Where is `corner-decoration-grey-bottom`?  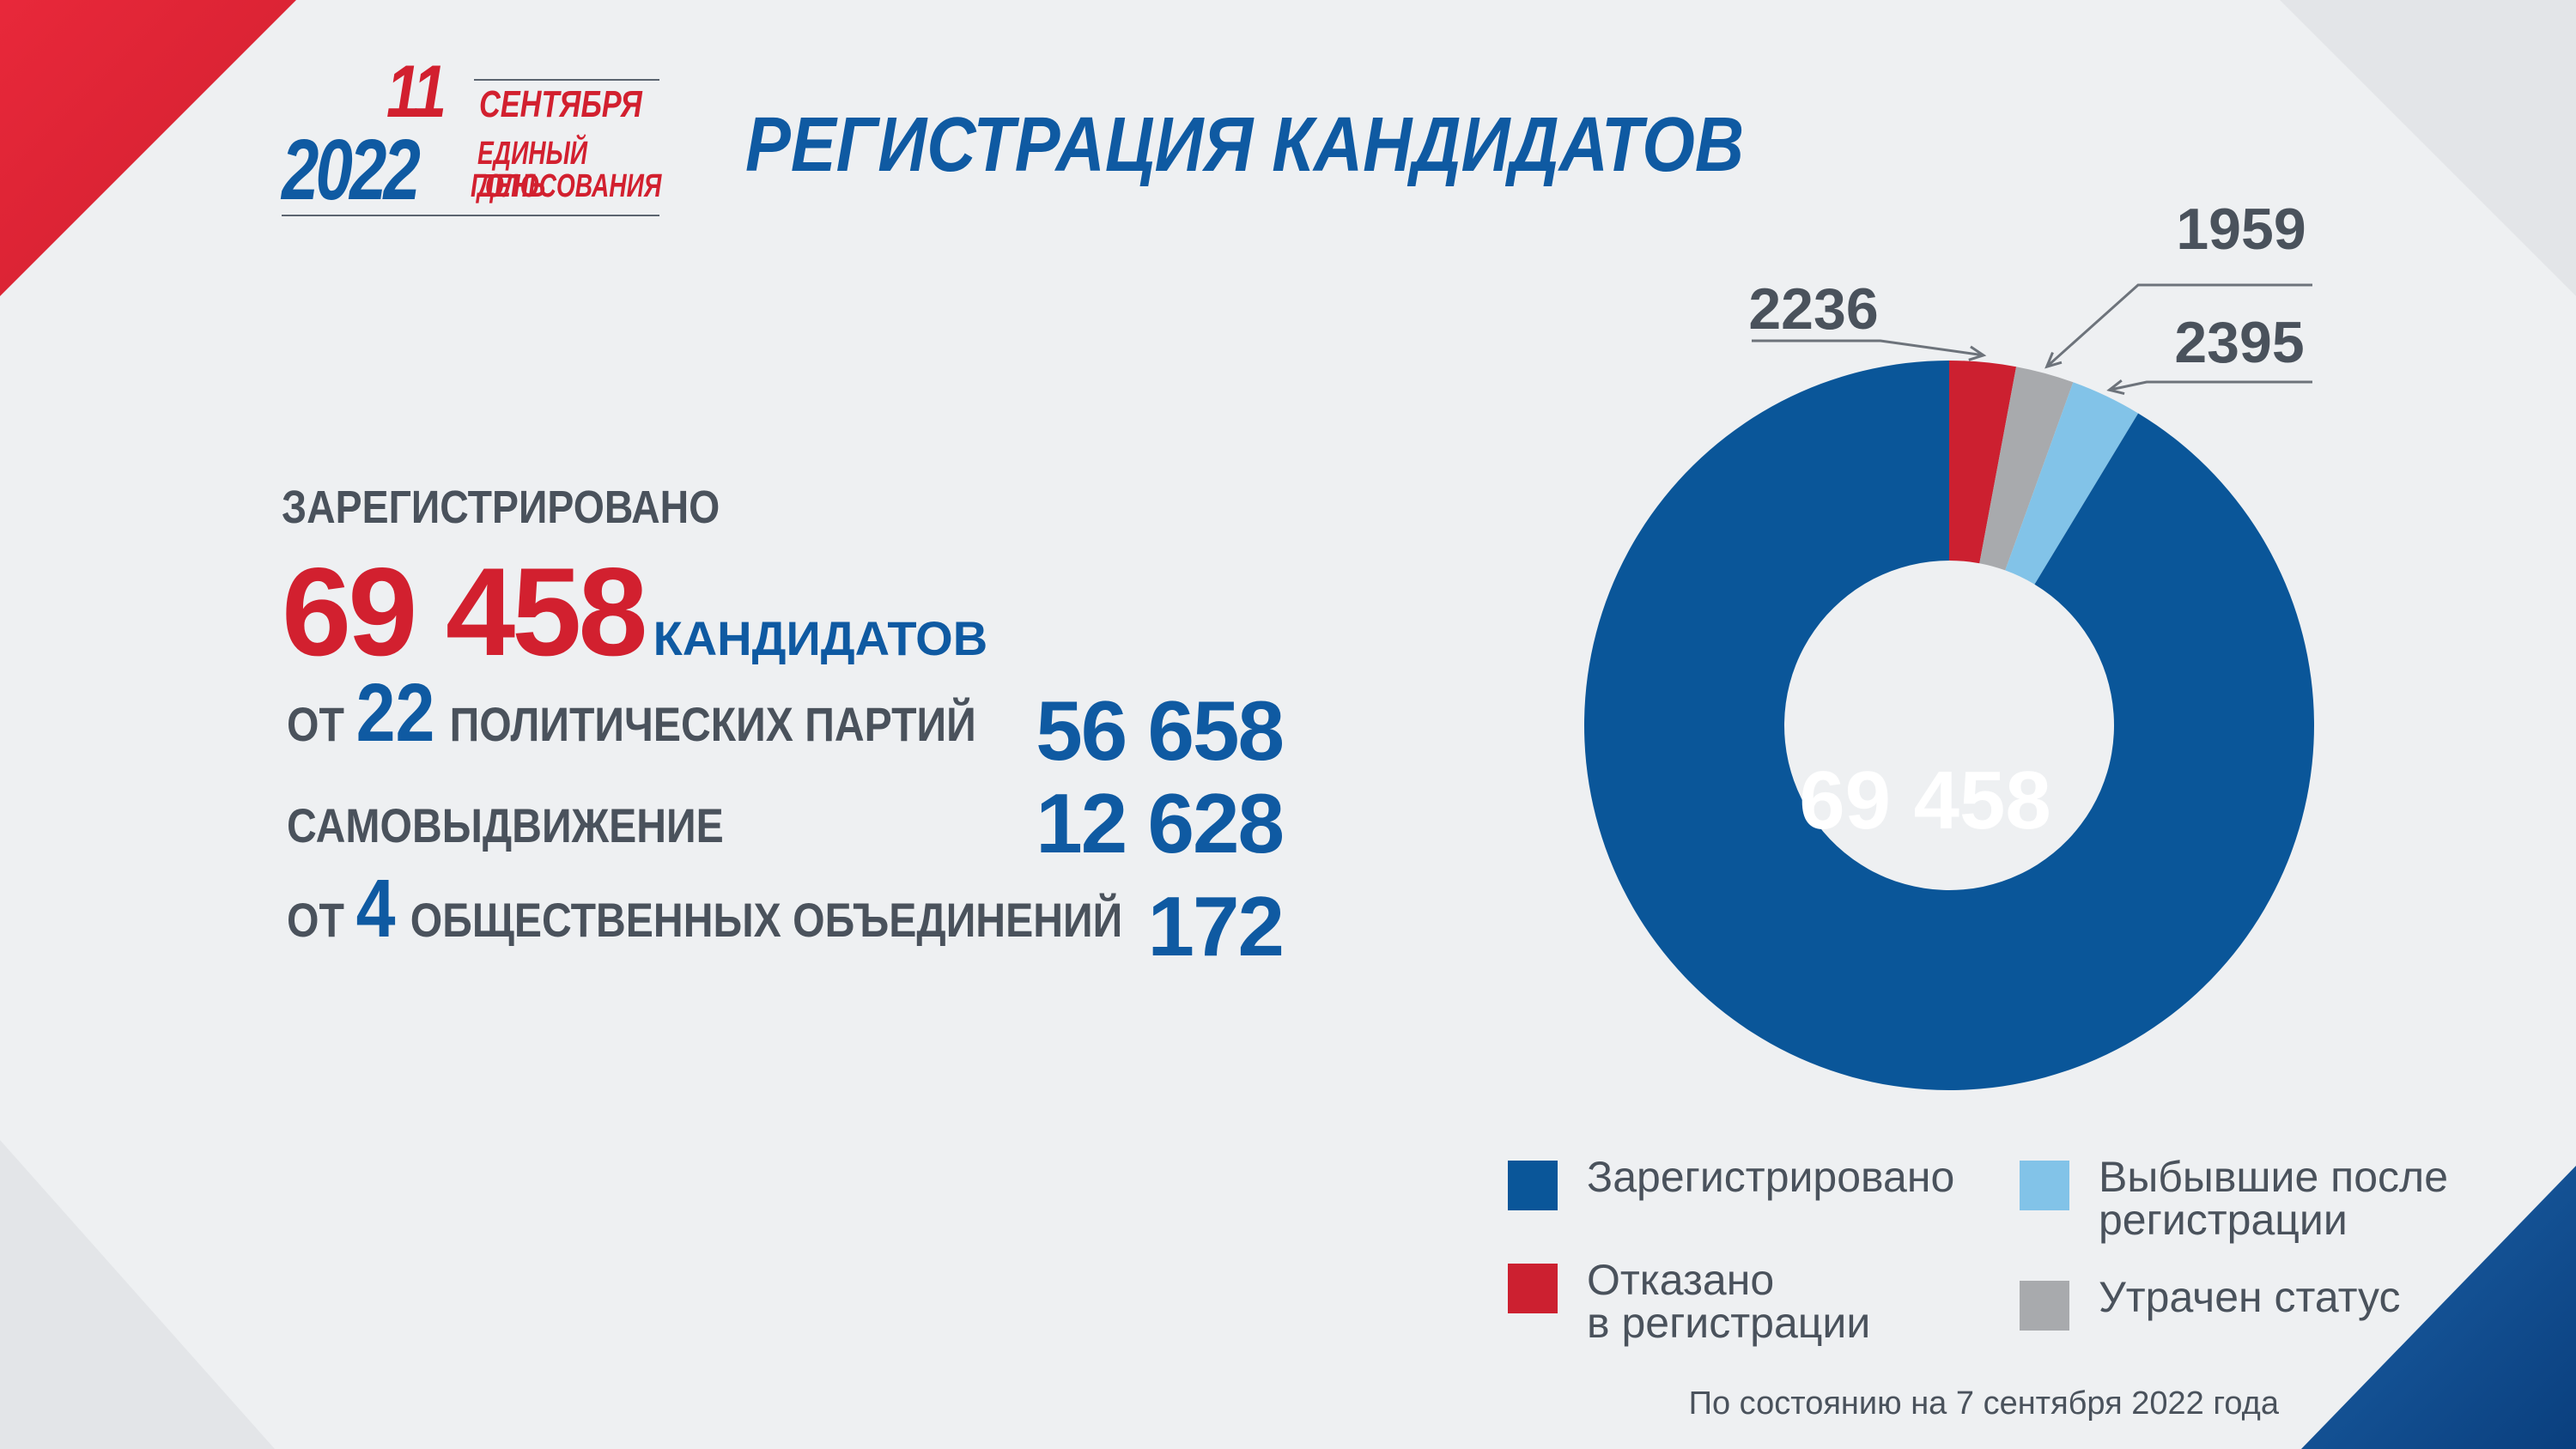
corner-decoration-grey-bottom is located at coordinates (137, 1294).